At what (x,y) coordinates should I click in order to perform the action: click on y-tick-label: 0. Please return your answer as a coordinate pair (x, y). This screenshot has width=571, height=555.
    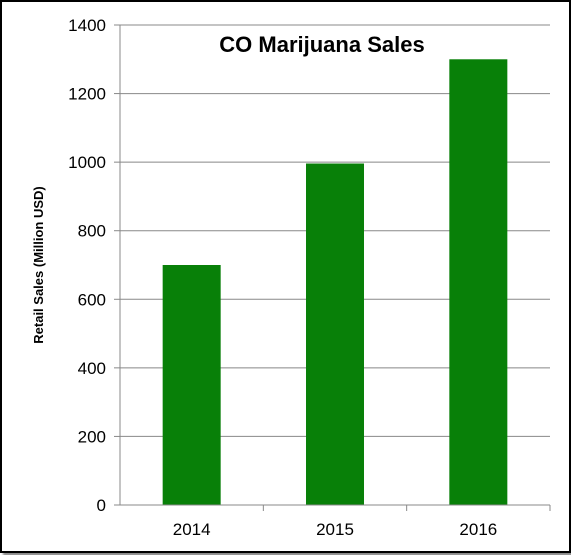
    Looking at the image, I should click on (101, 505).